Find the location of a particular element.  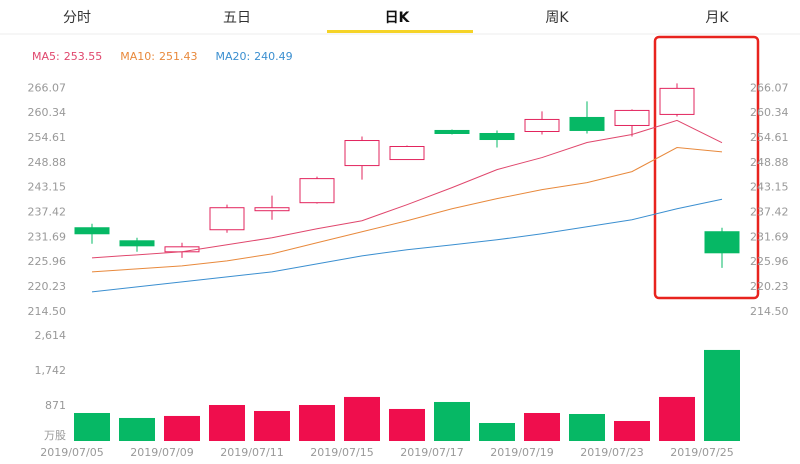

y-tick-label: 248.88 is located at coordinates (47, 162).